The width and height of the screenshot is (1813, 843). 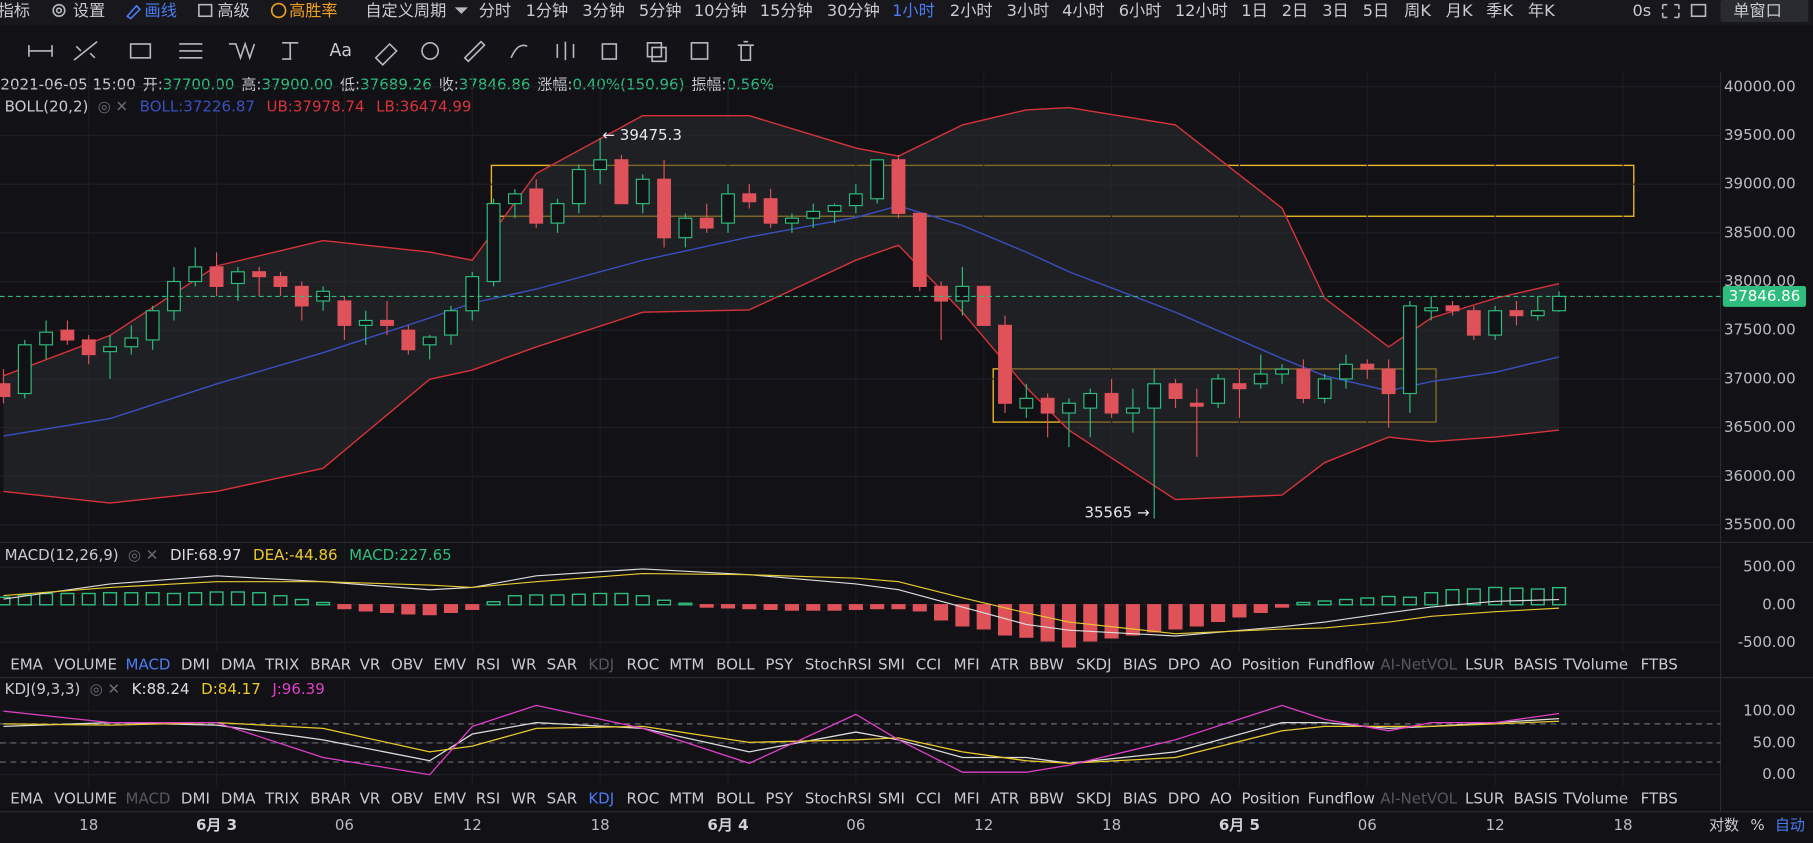 I want to click on menu-item: 高胜率, so click(x=313, y=10).